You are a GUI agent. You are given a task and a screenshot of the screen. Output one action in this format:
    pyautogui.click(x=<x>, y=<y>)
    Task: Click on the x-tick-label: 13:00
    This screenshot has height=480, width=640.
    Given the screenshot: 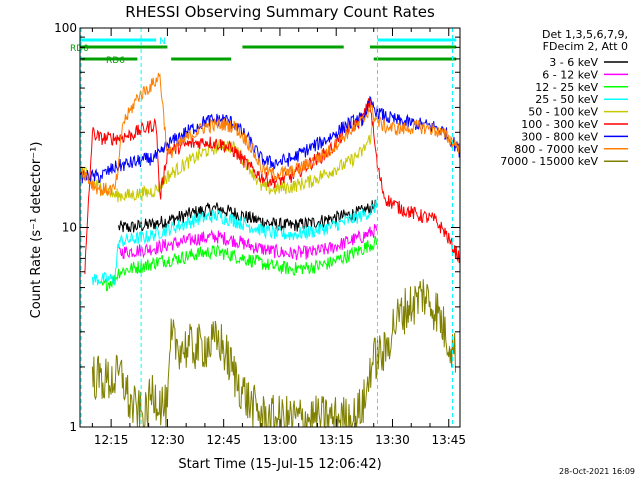 What is the action you would take?
    pyautogui.click(x=280, y=440)
    